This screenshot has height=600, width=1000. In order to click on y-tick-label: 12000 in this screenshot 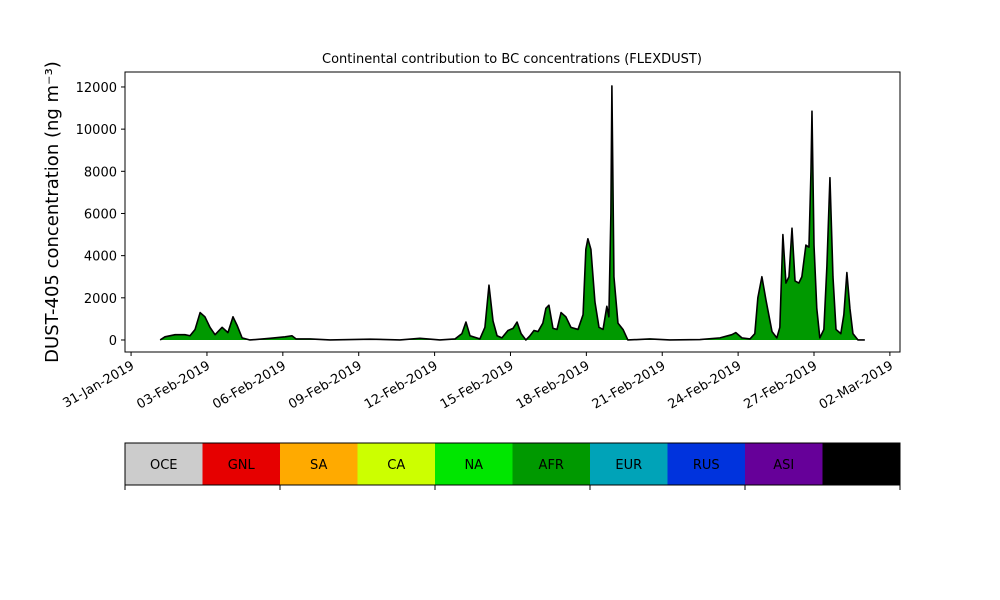, I will do `click(96, 88)`.